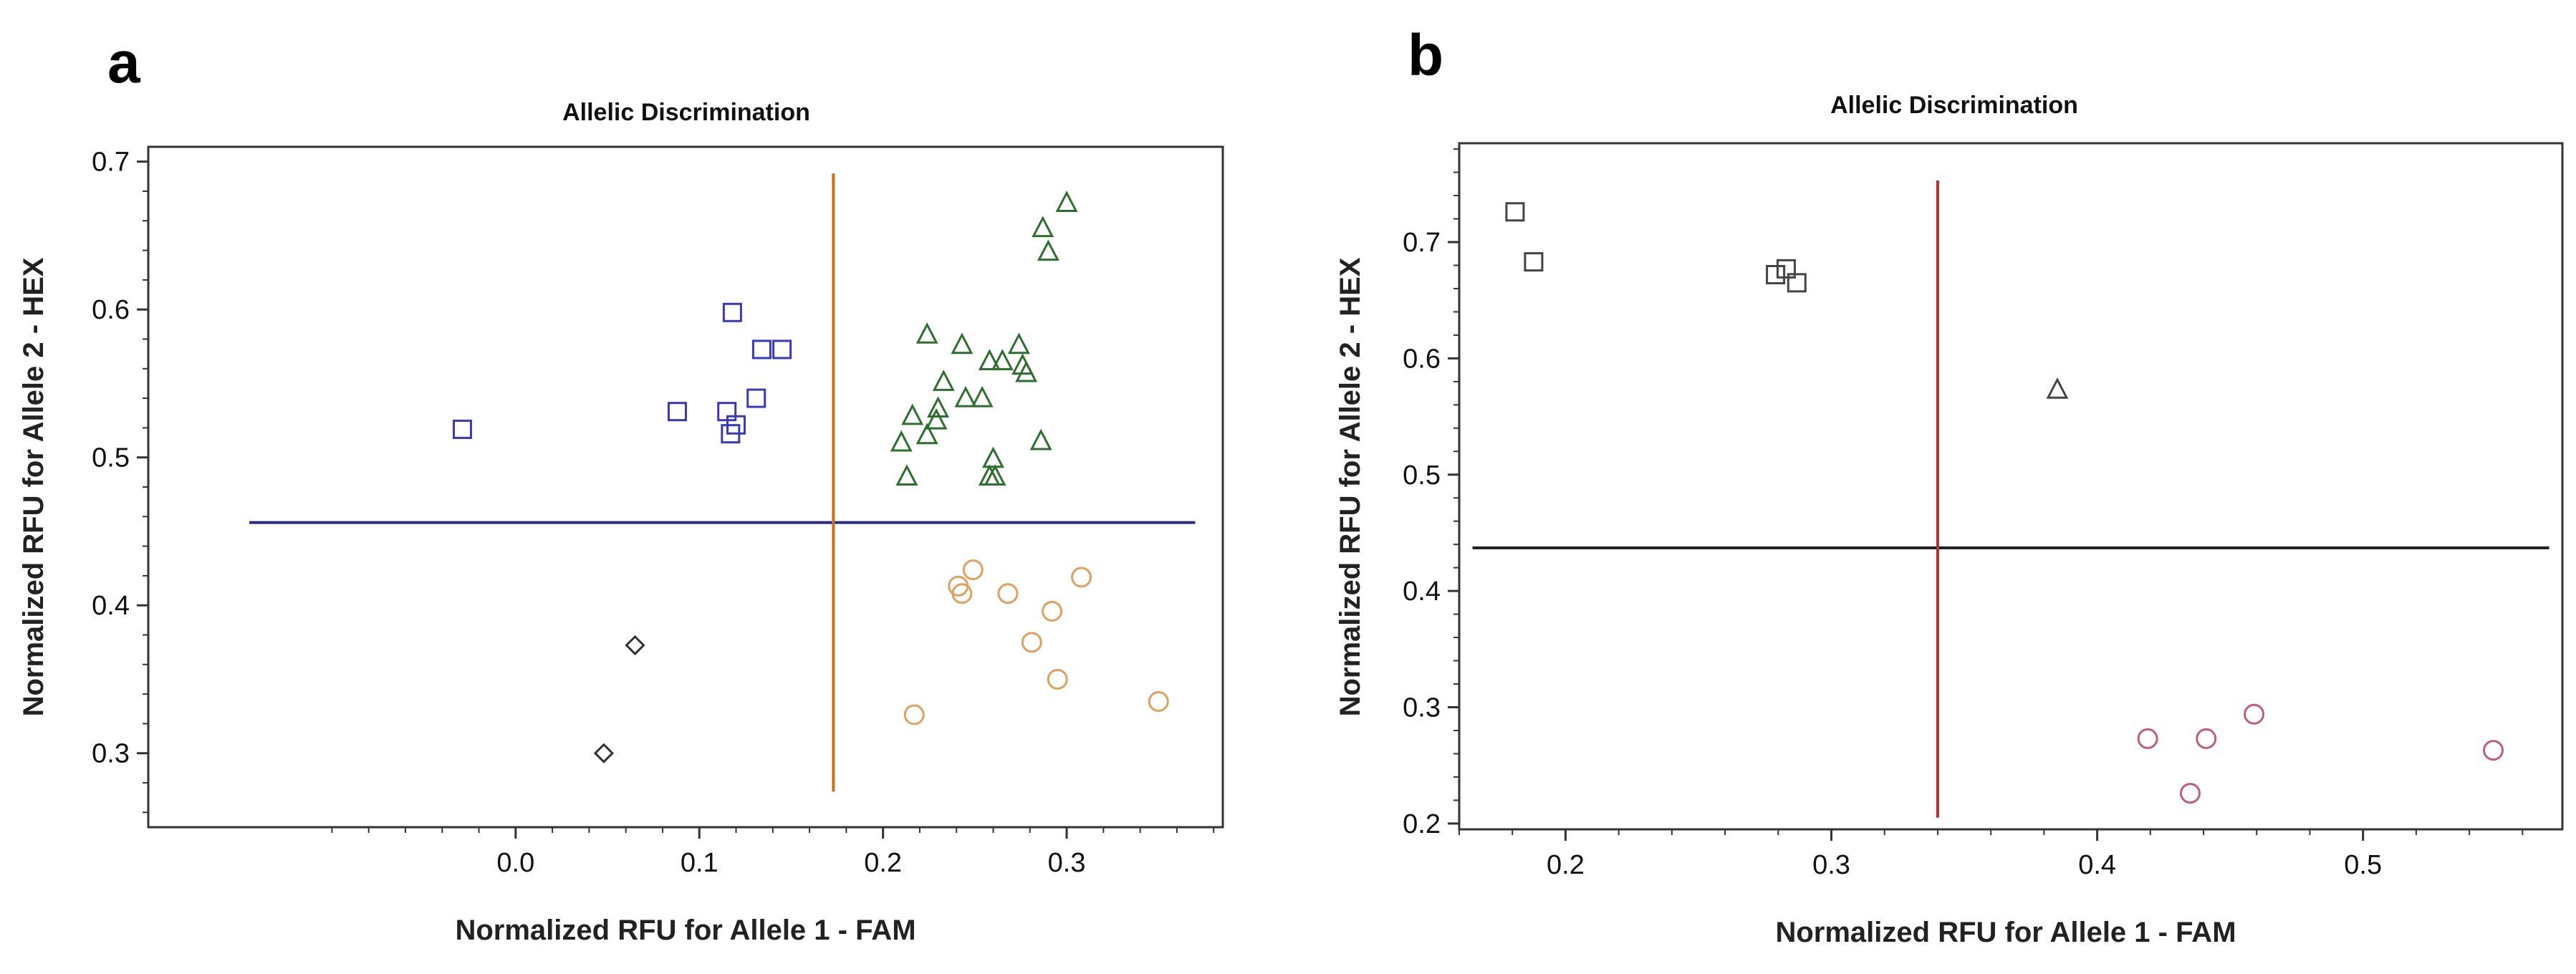 The width and height of the screenshot is (2576, 974). What do you see at coordinates (1991, 855) in the screenshot?
I see `panel-b-x-ticks: 0.2 0.3 0.4 0.5` at bounding box center [1991, 855].